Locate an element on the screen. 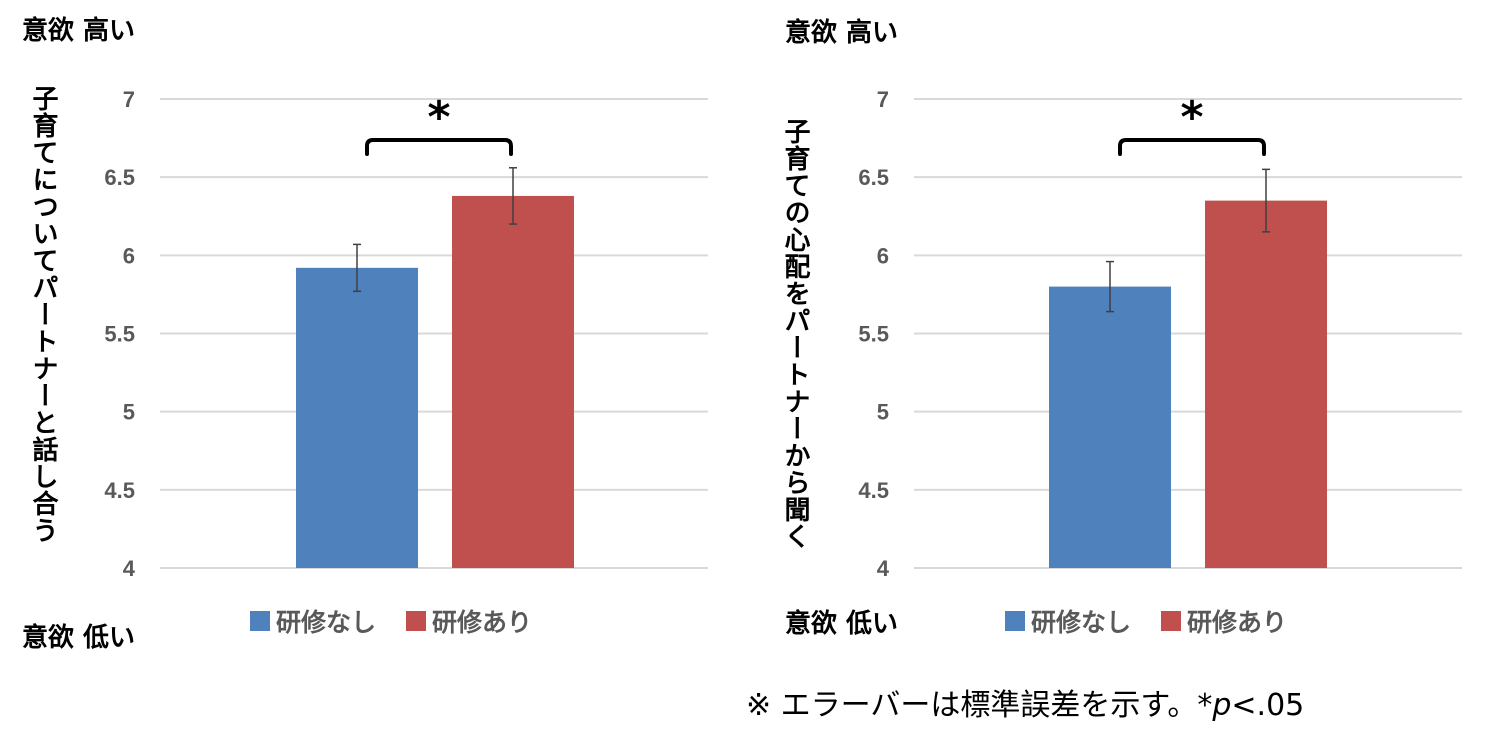  footnote-p: p is located at coordinates (1222, 705).